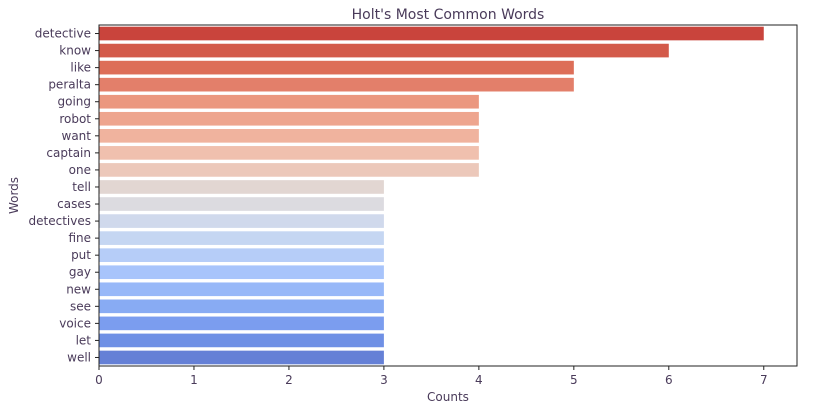  I want to click on bar-robot, so click(289, 119).